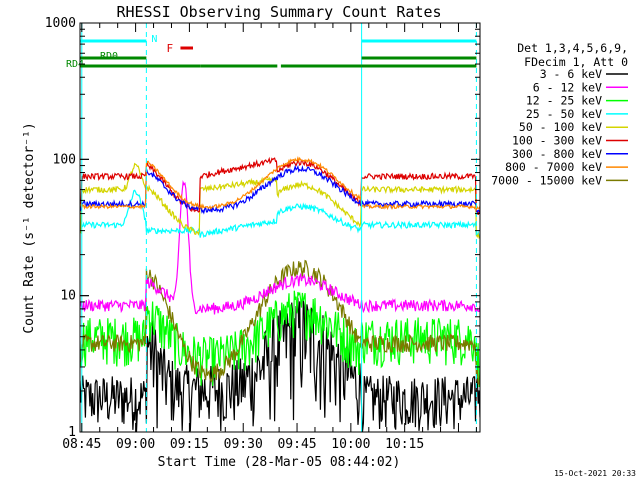 The width and height of the screenshot is (640, 484). What do you see at coordinates (68, 296) in the screenshot?
I see `y-tick-label: 10` at bounding box center [68, 296].